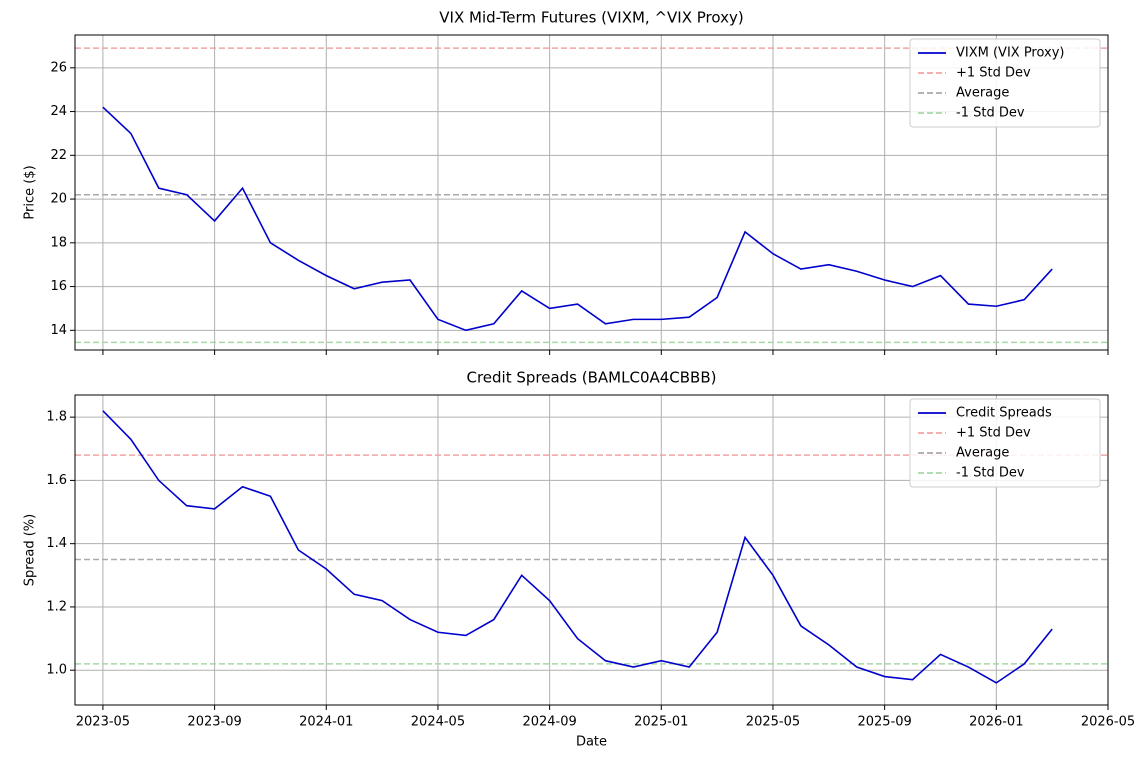  I want to click on x-tick-label: 2025-09, so click(884, 722).